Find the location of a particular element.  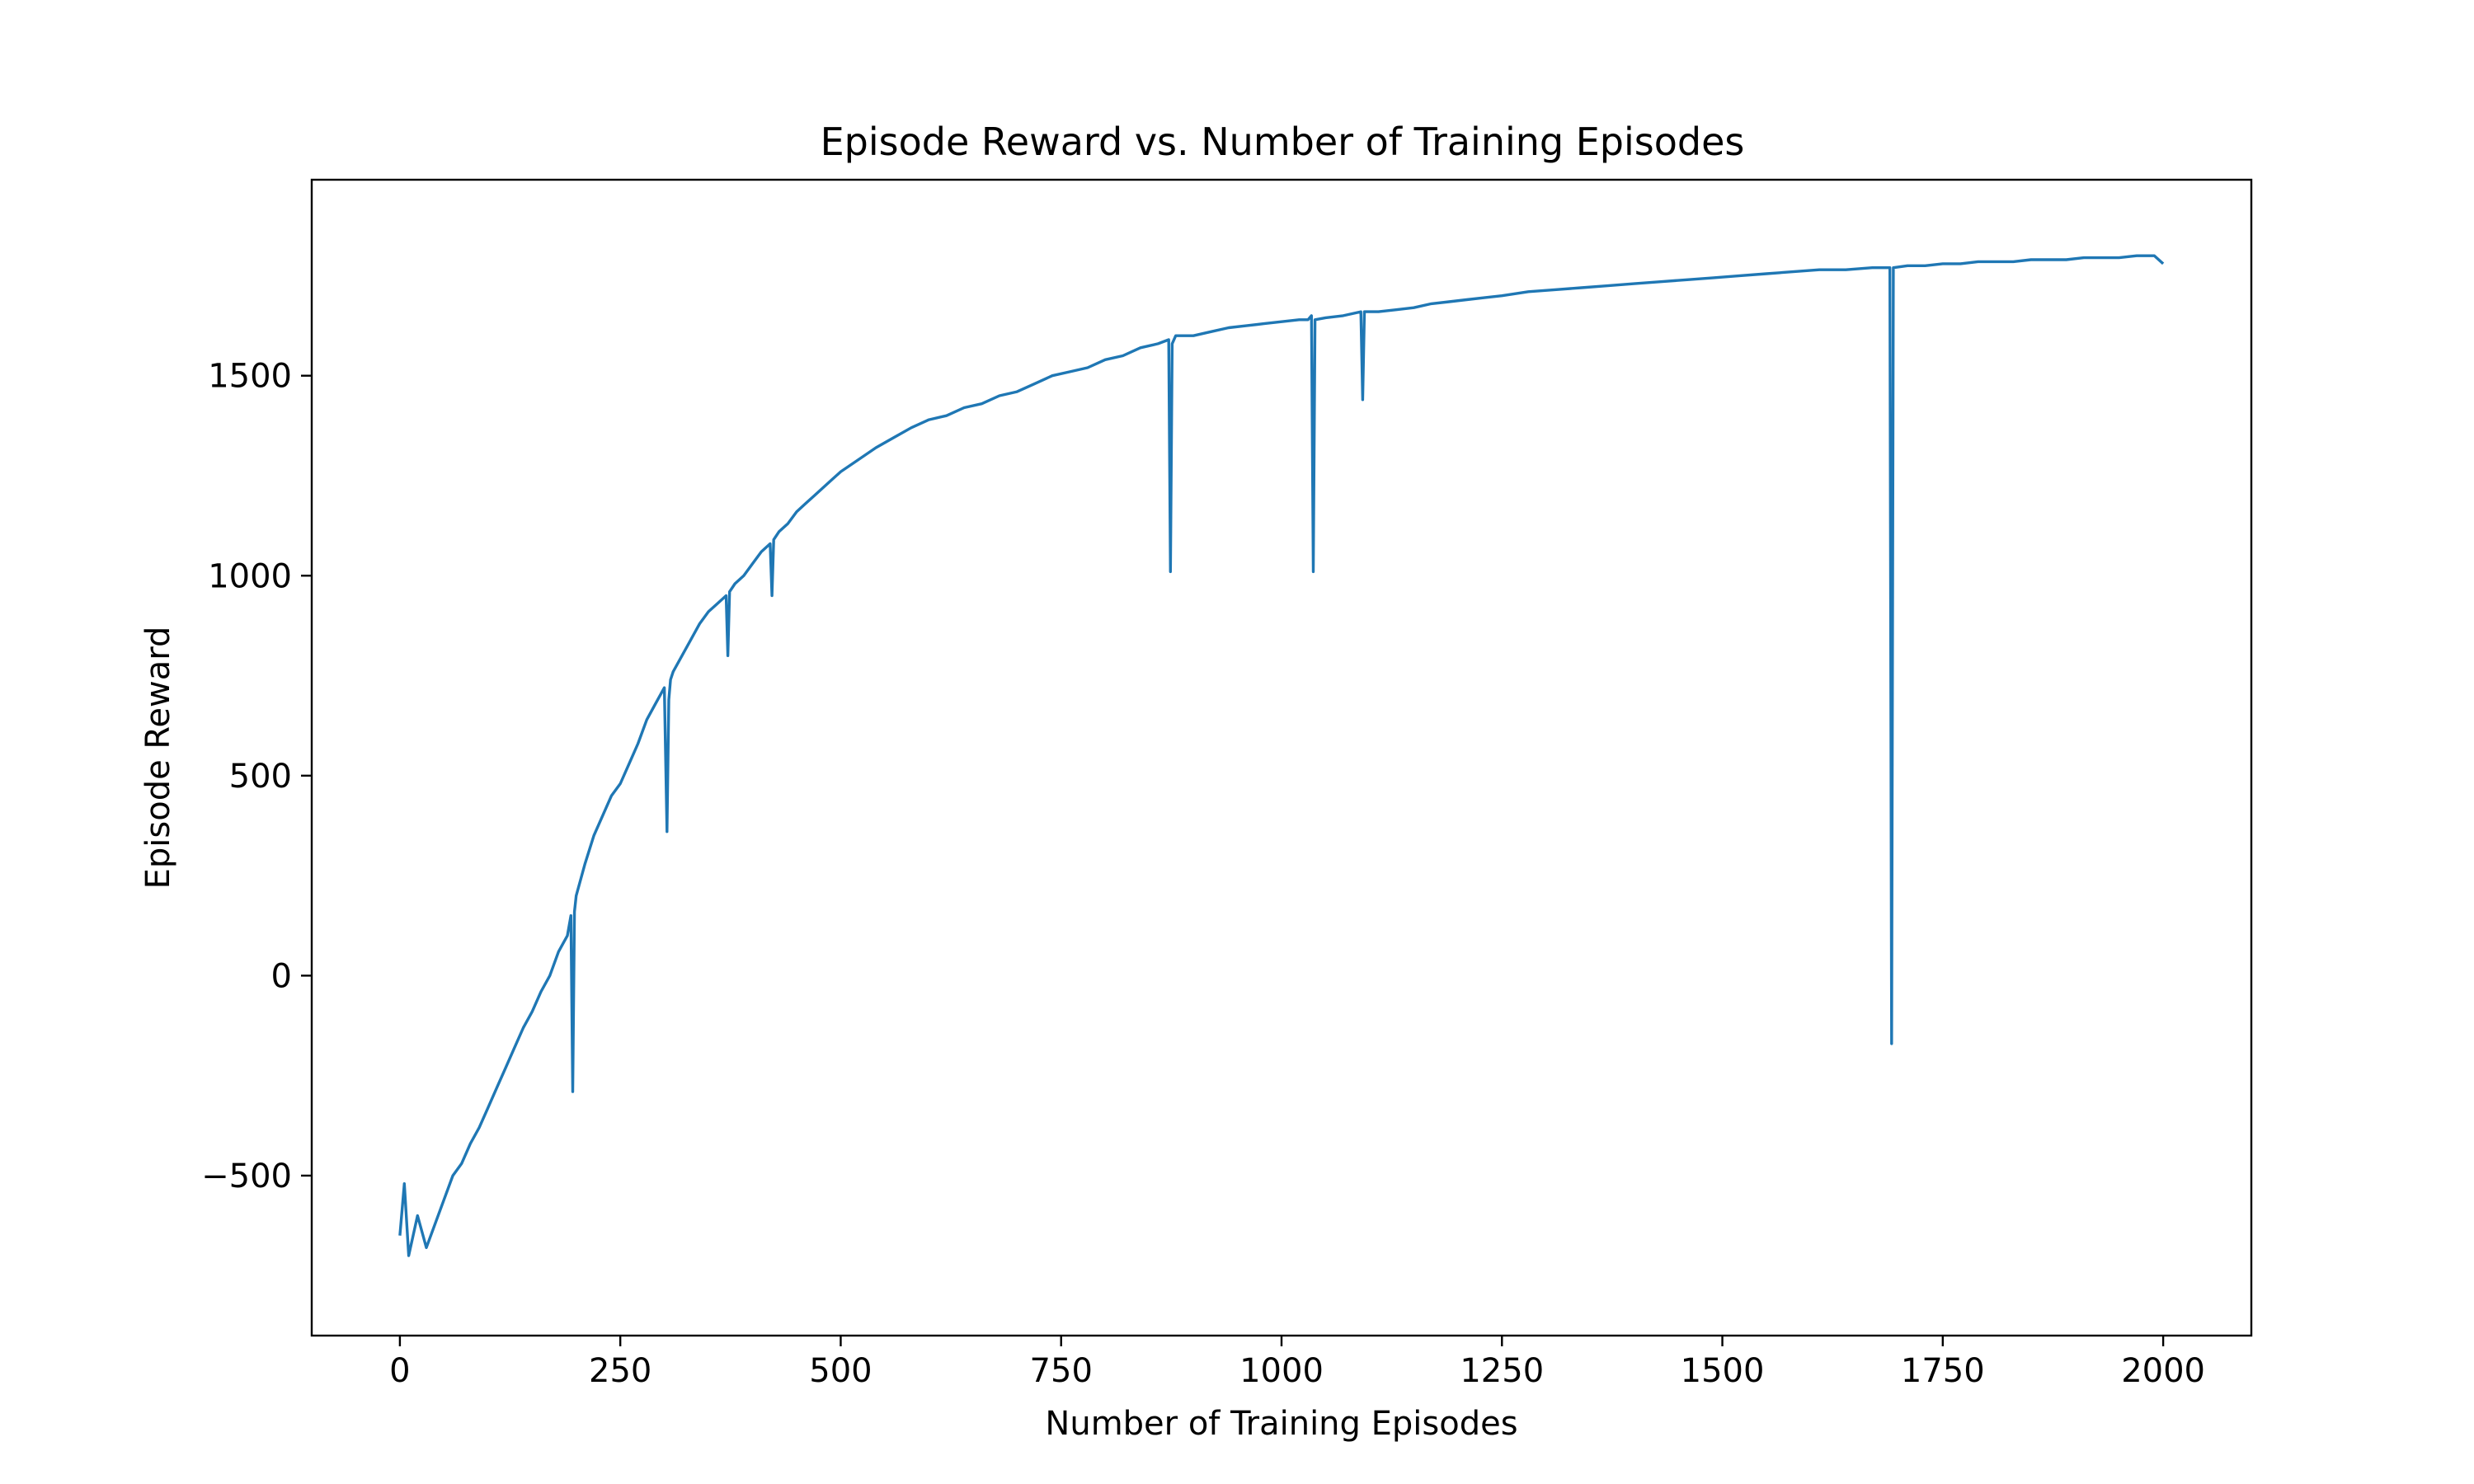

y-axis: −500 0 500 1000 1500 is located at coordinates (256, 776).